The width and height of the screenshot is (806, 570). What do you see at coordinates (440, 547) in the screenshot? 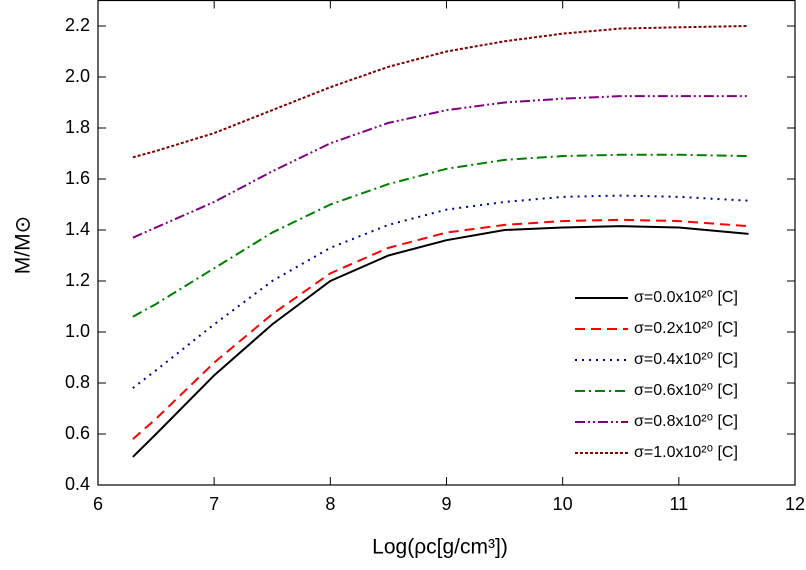
I see `x-axis-label: Log(ρc[g/cm³])` at bounding box center [440, 547].